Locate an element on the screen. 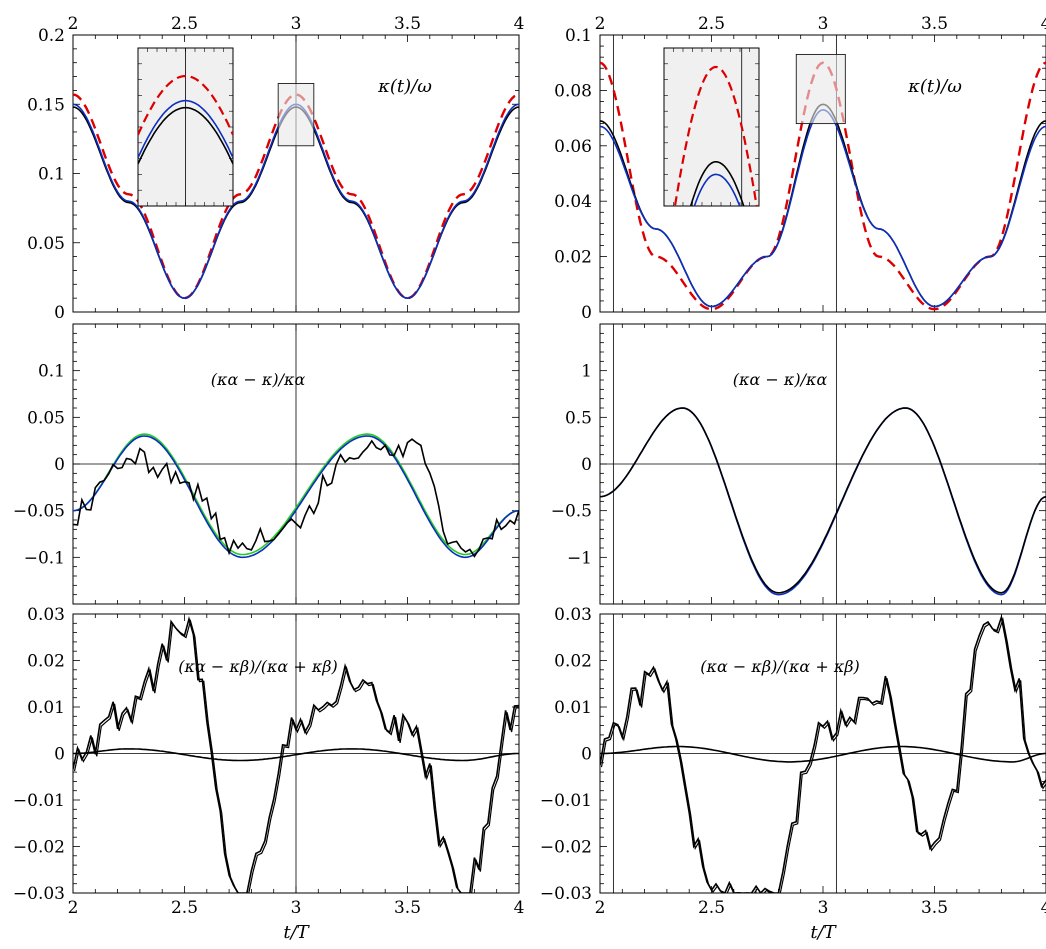  y-tick-label: −0.05 is located at coordinates (39, 512).